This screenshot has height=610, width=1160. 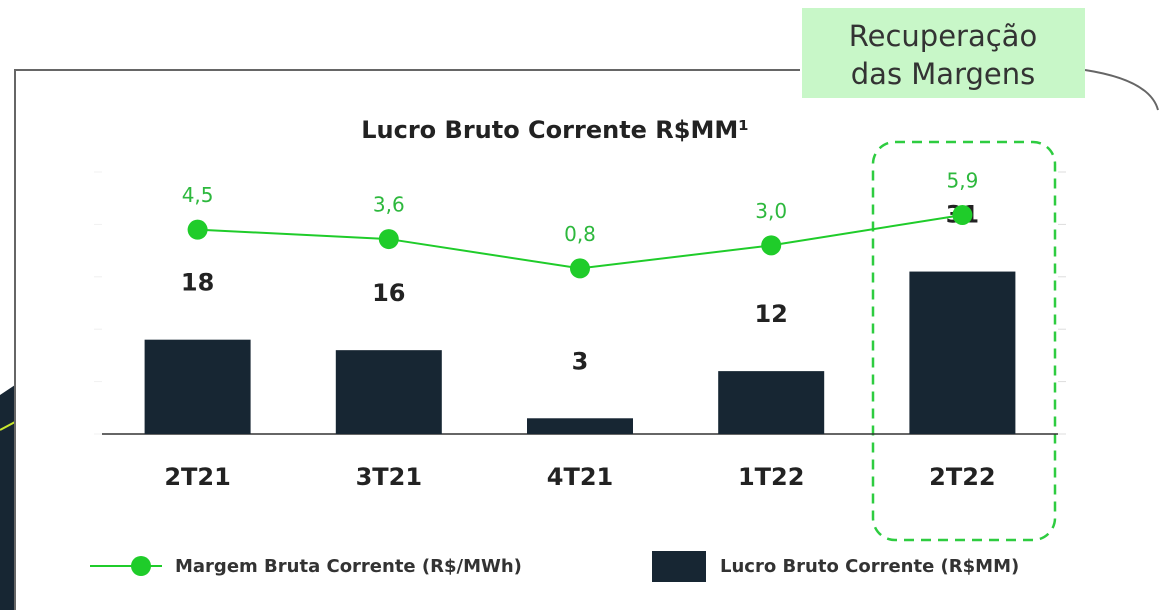 I want to click on data-label: 3, so click(x=580, y=361).